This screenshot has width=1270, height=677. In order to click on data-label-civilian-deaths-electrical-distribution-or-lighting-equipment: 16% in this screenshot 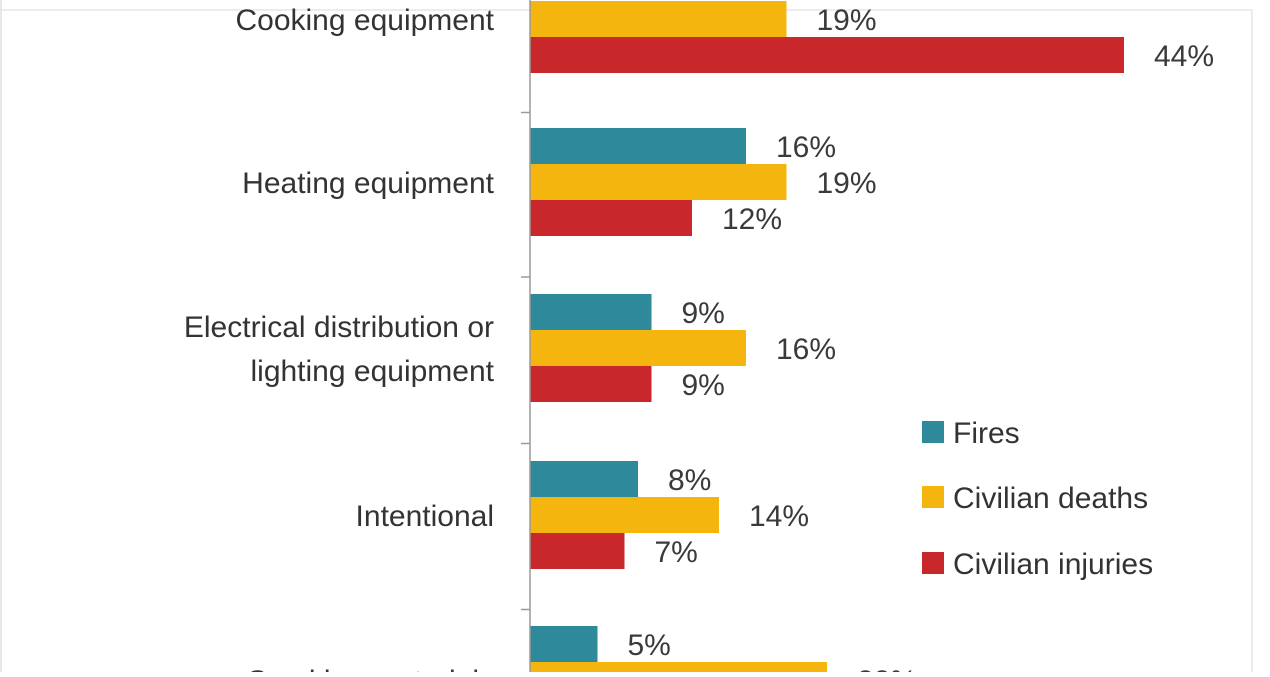, I will do `click(806, 349)`.